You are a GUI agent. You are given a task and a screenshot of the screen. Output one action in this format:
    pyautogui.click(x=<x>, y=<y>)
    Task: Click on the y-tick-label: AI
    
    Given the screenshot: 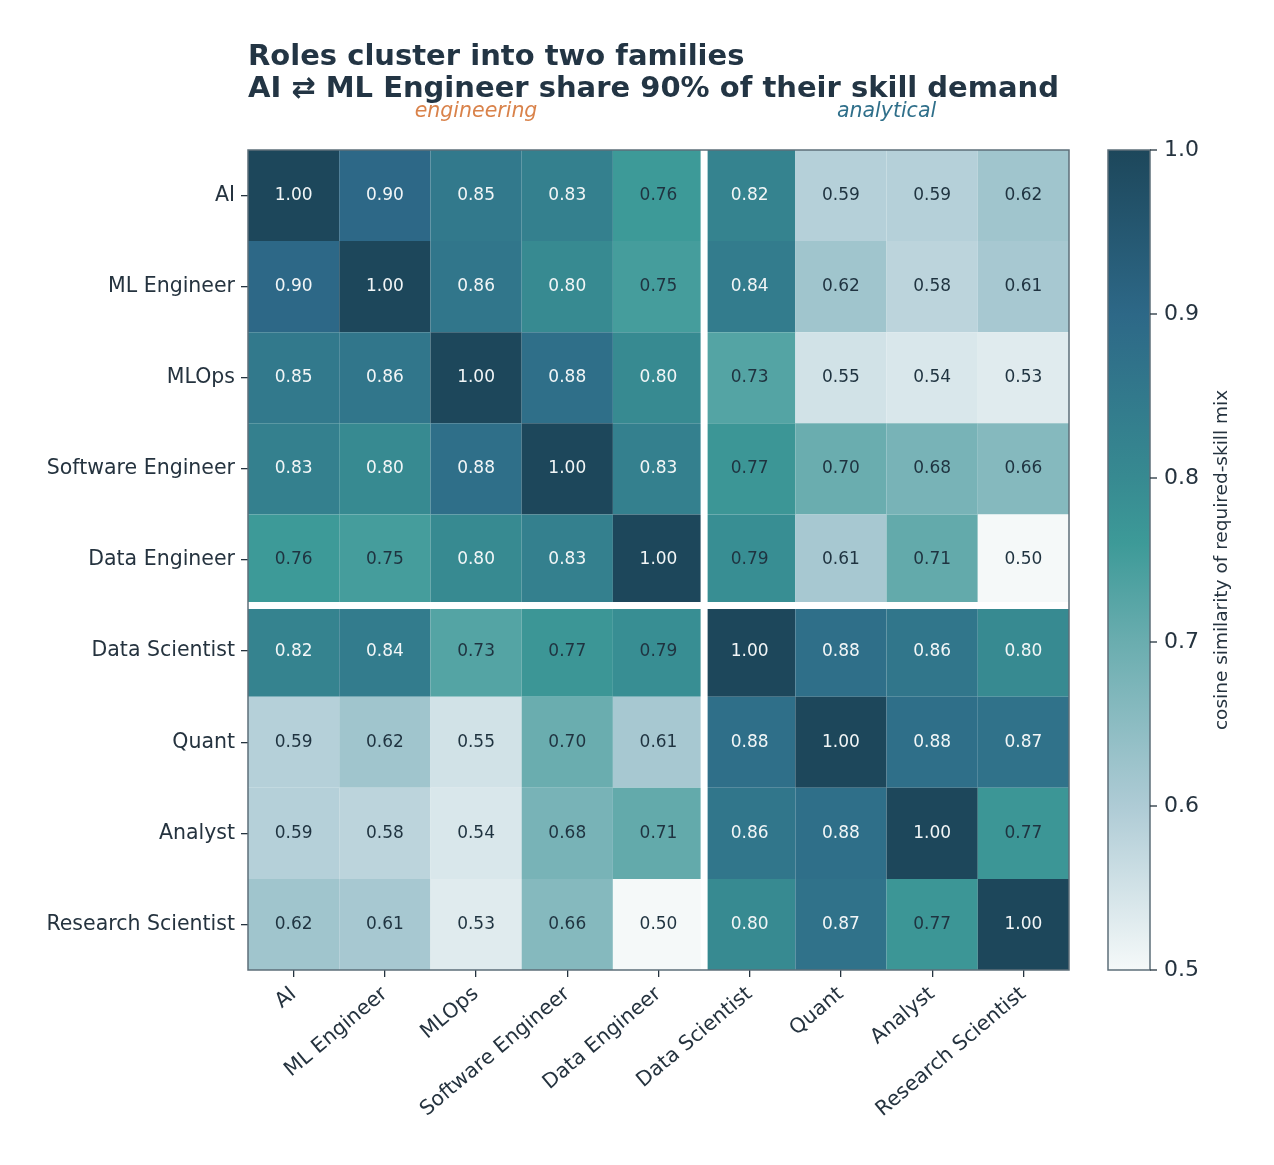 What is the action you would take?
    pyautogui.click(x=224, y=193)
    